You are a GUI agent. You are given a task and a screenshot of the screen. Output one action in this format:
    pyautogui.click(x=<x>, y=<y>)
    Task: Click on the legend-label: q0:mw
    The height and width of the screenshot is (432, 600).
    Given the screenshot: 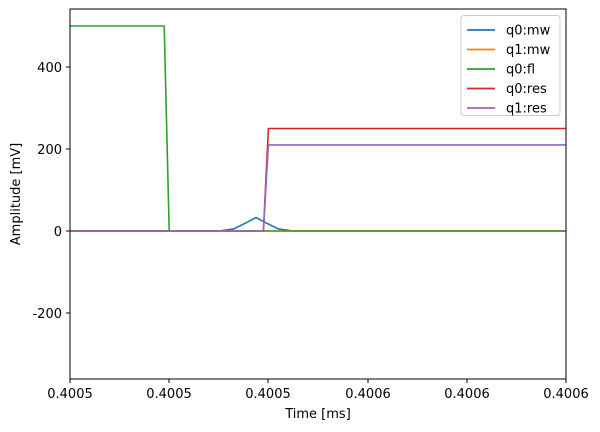 What is the action you would take?
    pyautogui.click(x=528, y=31)
    